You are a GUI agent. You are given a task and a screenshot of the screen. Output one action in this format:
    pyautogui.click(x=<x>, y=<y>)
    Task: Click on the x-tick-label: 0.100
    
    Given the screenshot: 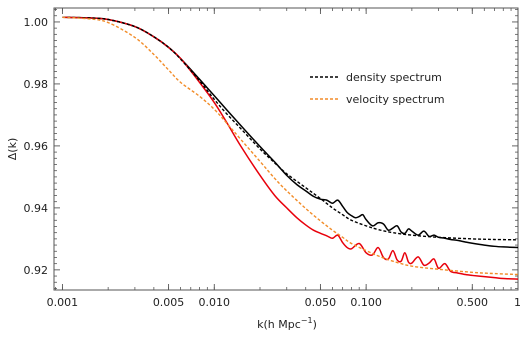 What is the action you would take?
    pyautogui.click(x=366, y=302)
    